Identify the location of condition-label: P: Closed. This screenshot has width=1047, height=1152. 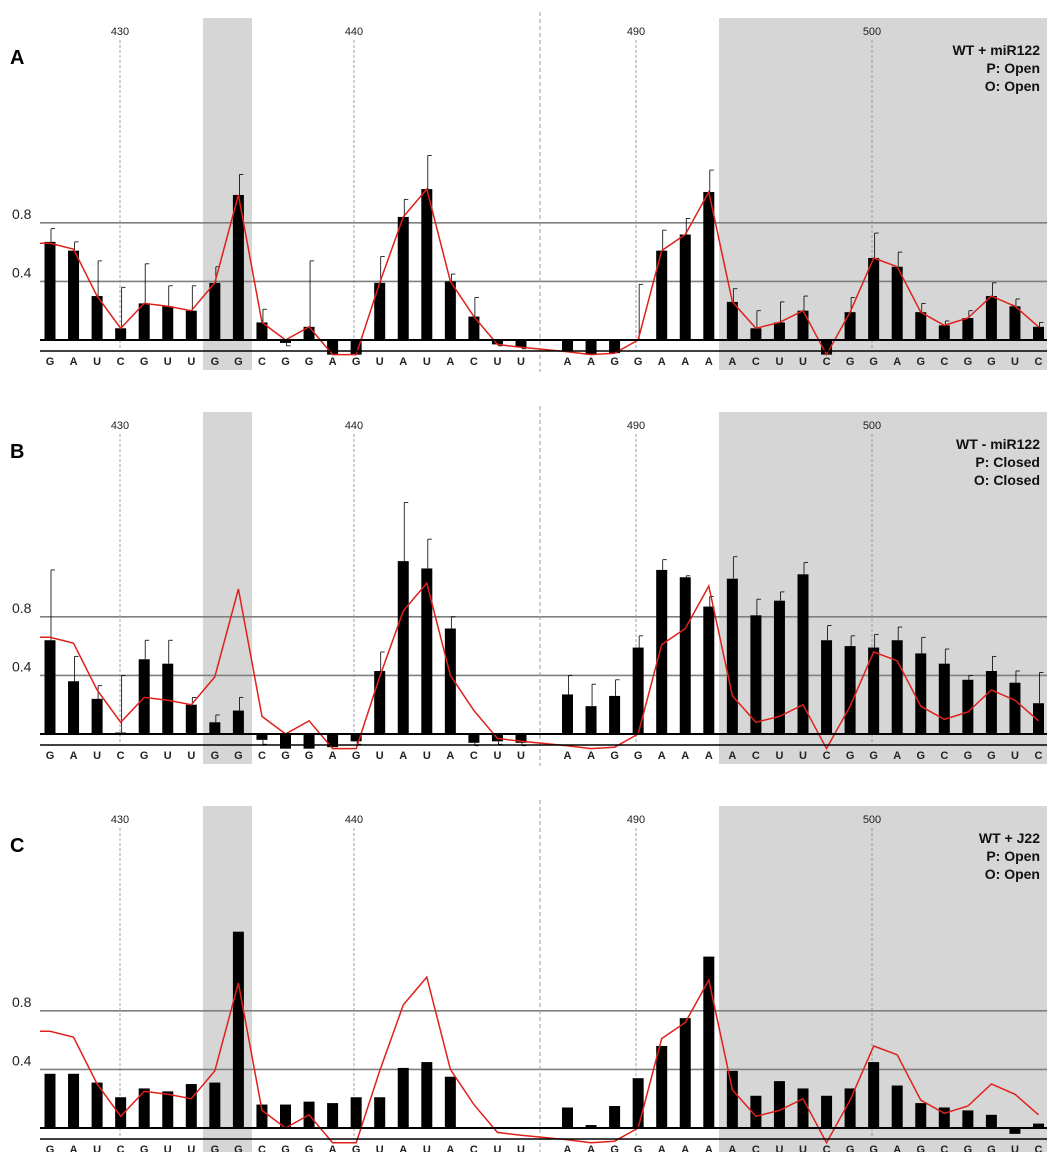
(1007, 462).